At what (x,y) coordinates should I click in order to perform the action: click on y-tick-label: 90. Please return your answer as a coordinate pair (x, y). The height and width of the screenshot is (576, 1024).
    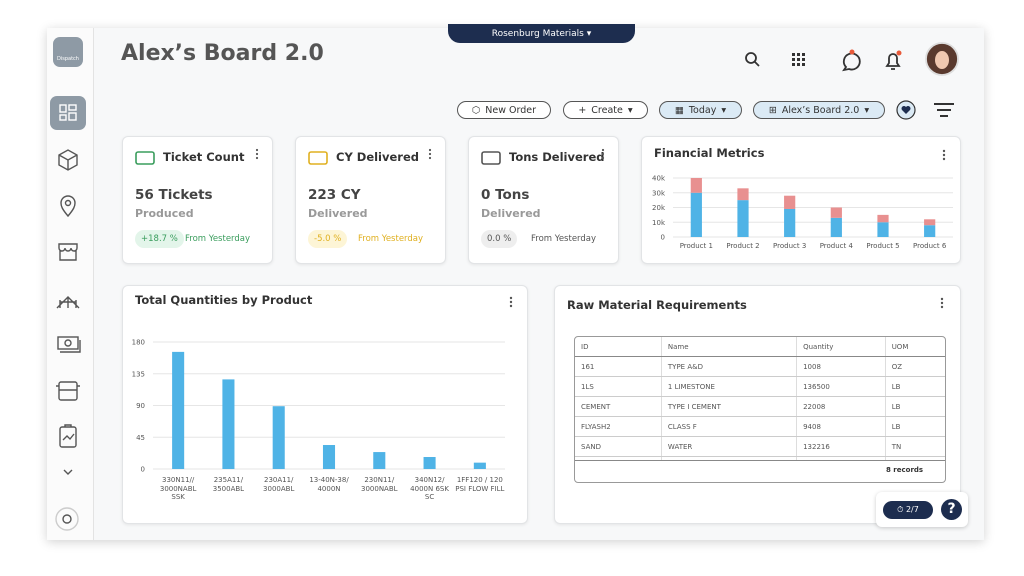
    Looking at the image, I should click on (140, 406).